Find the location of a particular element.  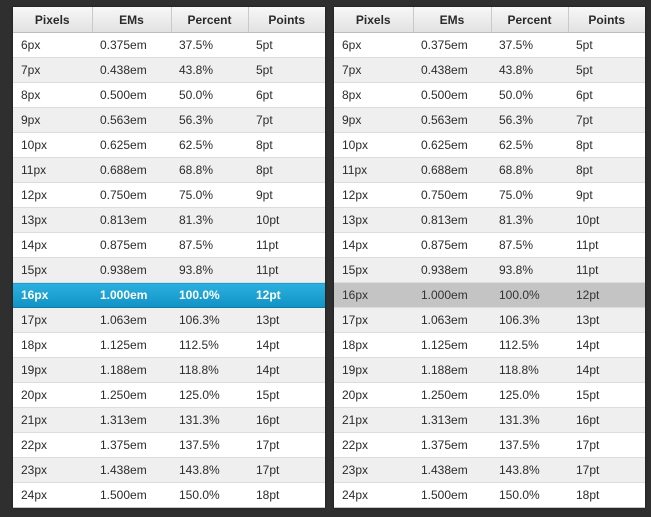

cell-pixels: 24px is located at coordinates (52, 495).